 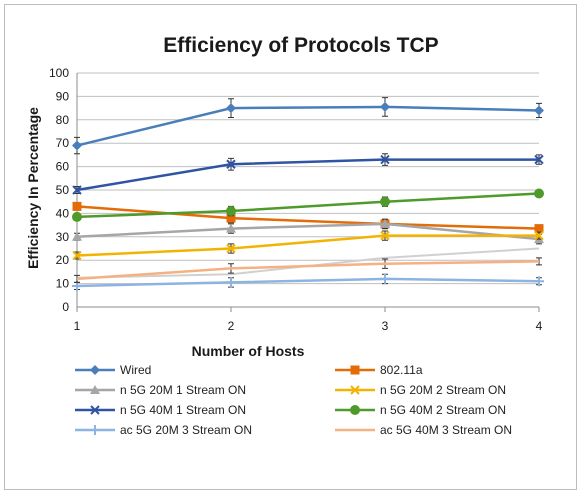 I want to click on x-tick-label: 3, so click(x=385, y=326).